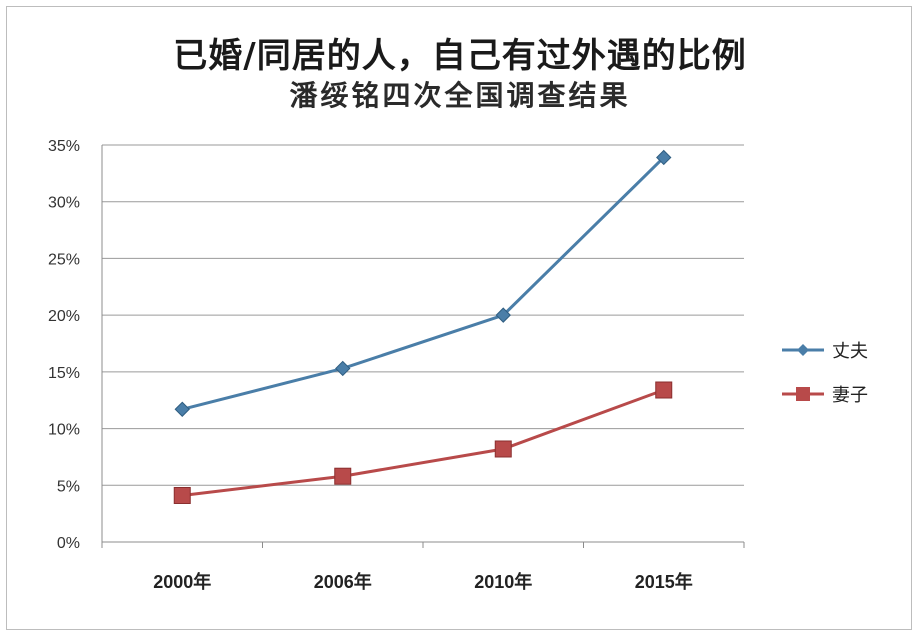 This screenshot has width=920, height=638. I want to click on y-tick-label: 0%, so click(68, 543).